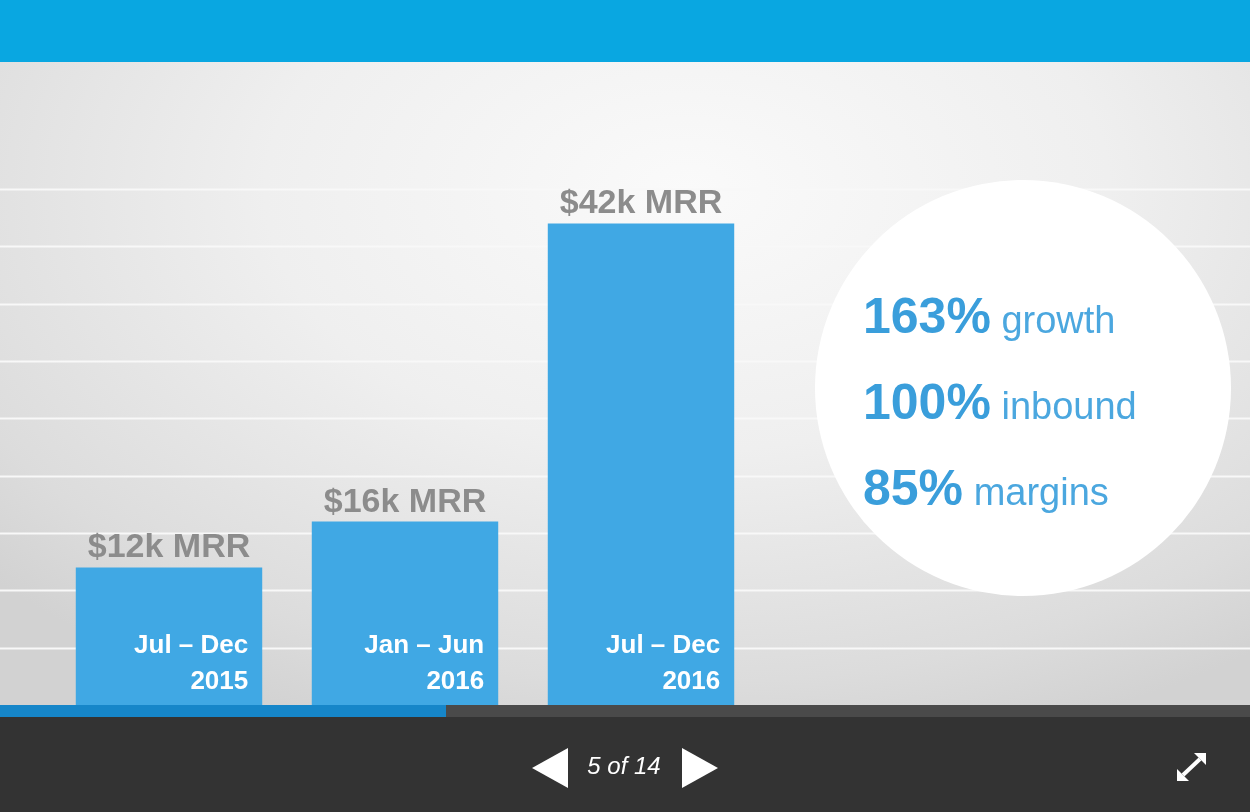  I want to click on x-tick-label: Jan – Jun 2016, so click(424, 662).